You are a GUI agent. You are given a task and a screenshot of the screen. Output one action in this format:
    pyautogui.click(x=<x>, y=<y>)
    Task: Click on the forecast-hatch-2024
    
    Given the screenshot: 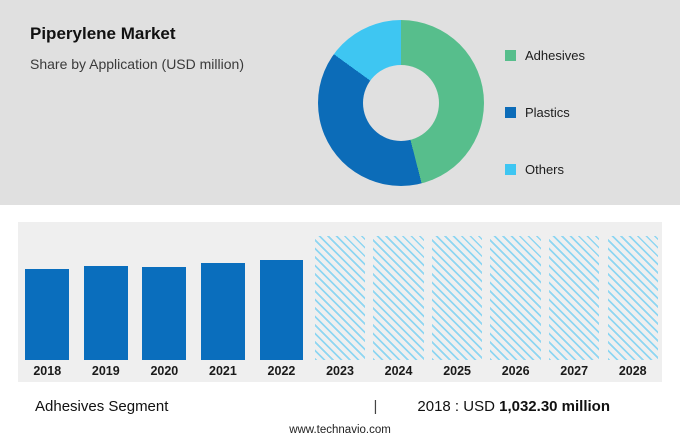 What is the action you would take?
    pyautogui.click(x=398, y=298)
    